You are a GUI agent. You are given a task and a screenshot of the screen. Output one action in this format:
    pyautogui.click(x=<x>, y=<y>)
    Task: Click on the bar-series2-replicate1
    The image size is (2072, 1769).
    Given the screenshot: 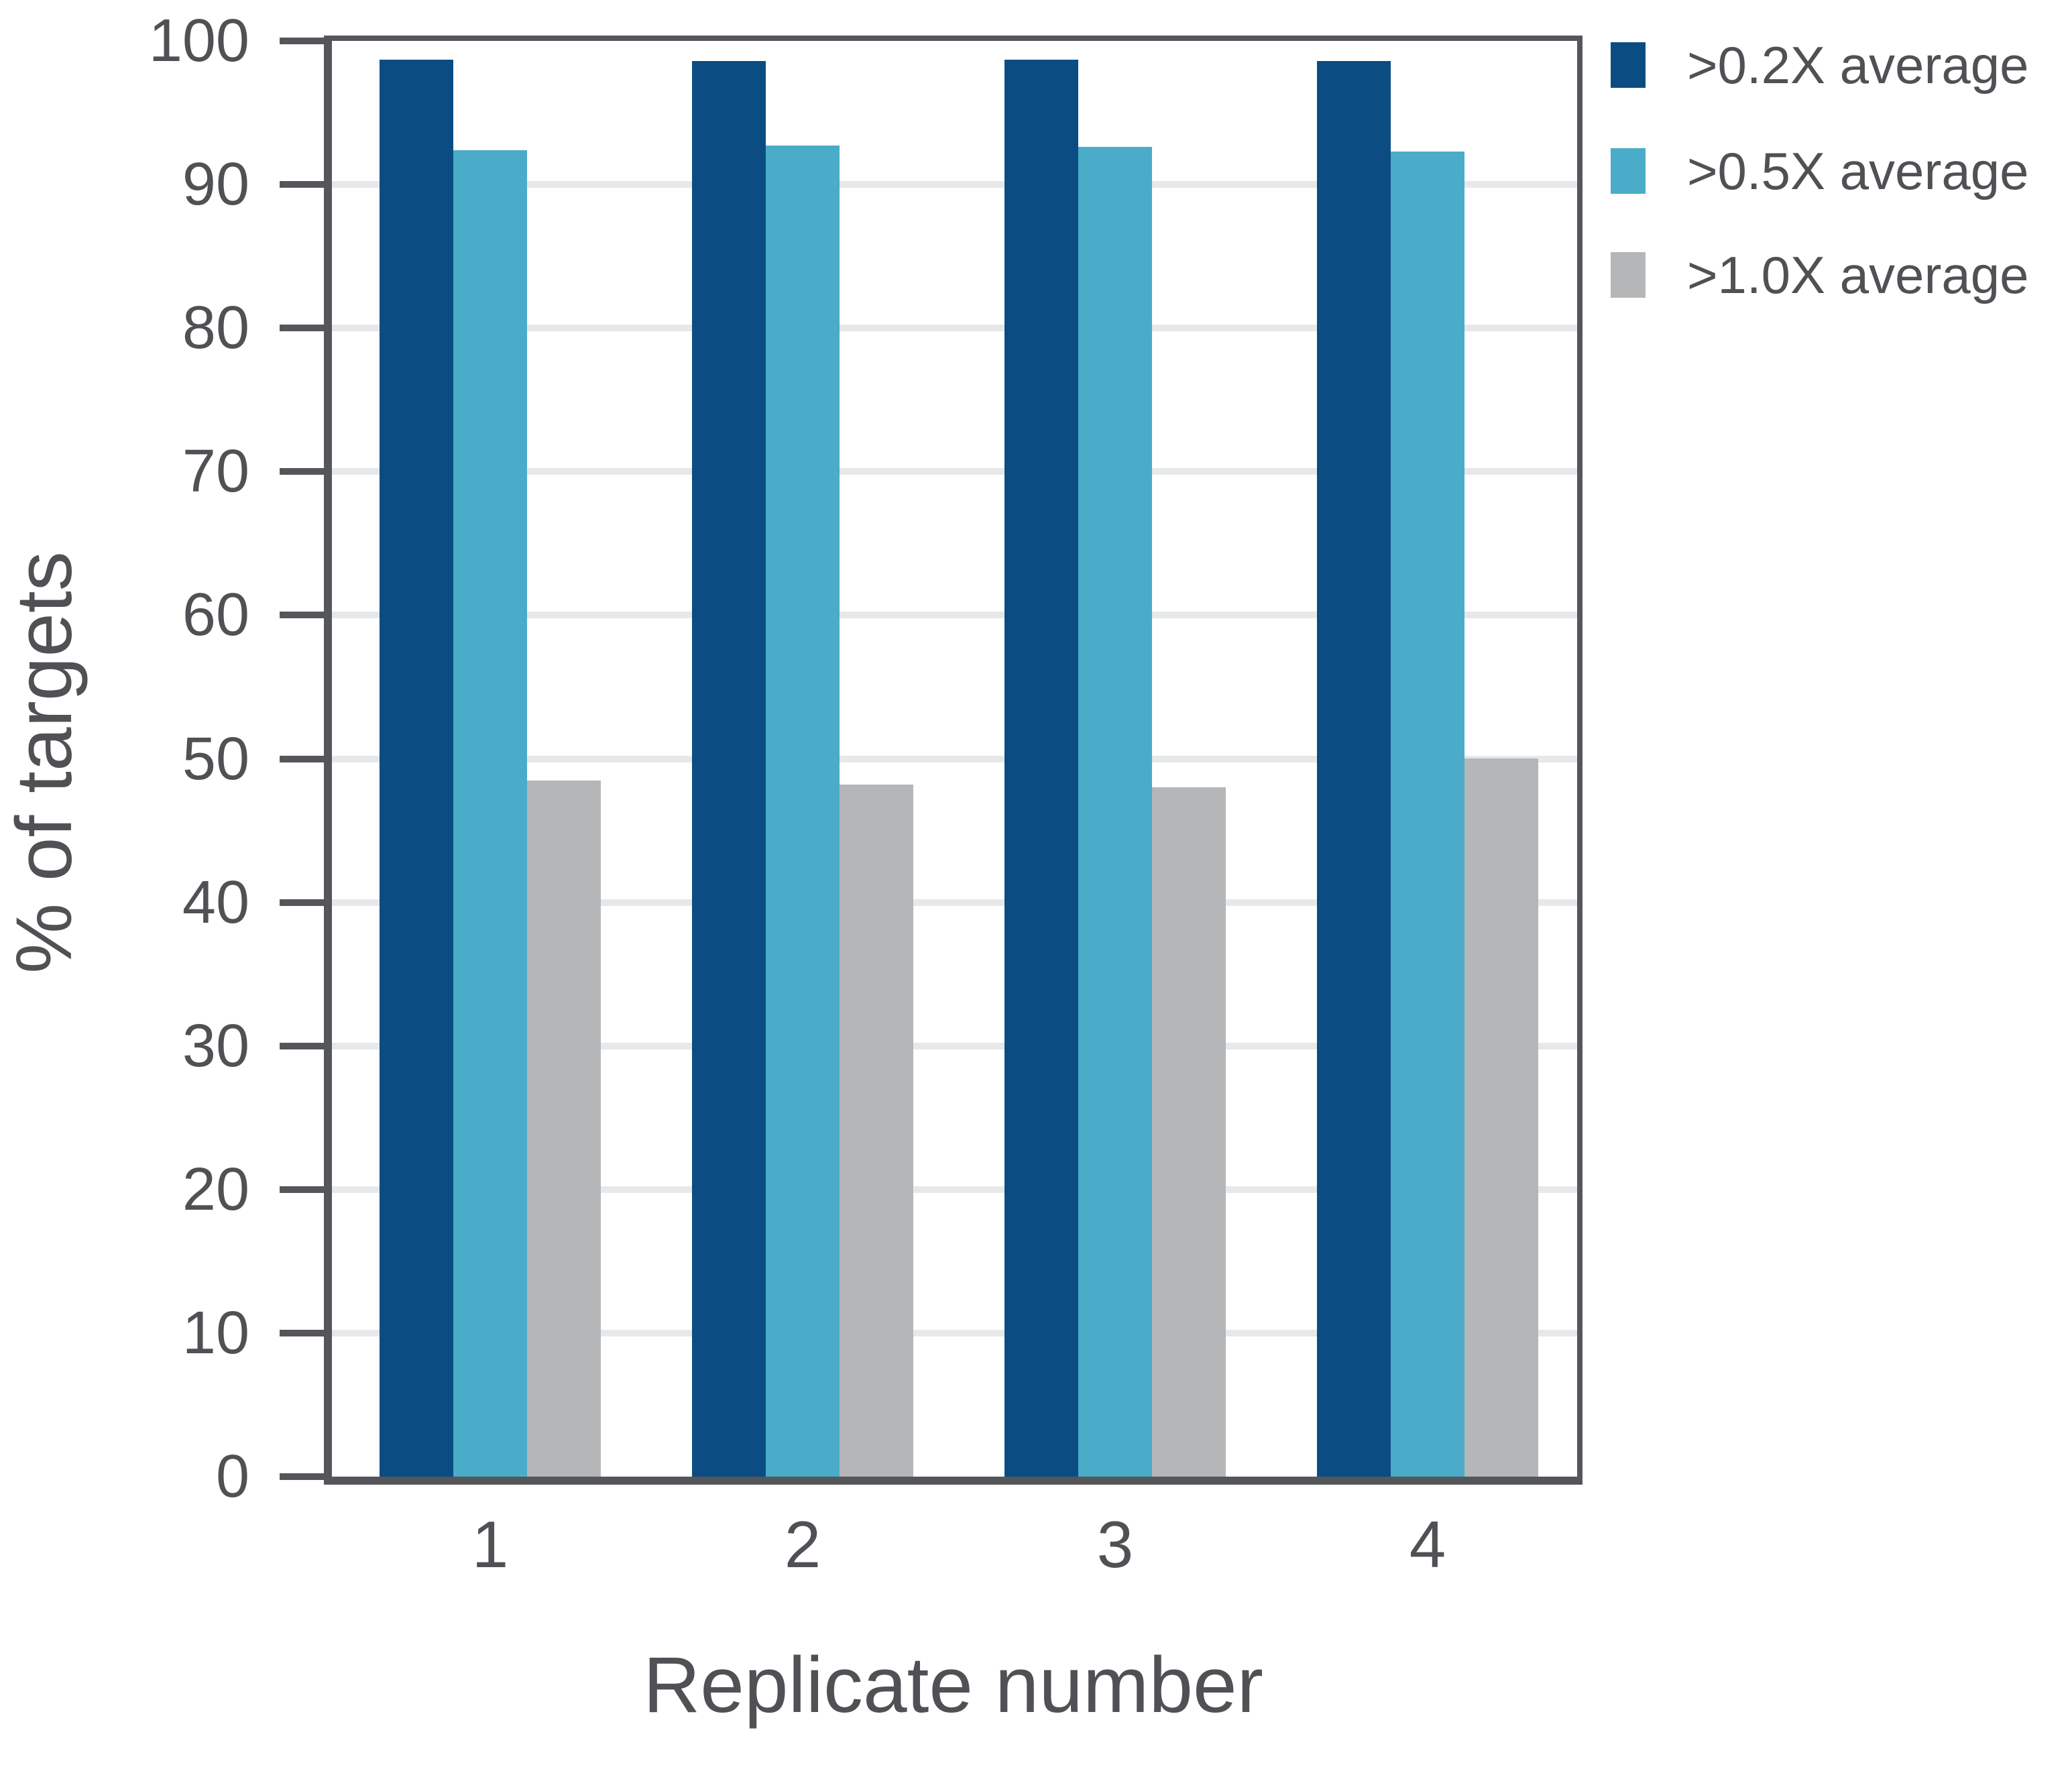 What is the action you would take?
    pyautogui.click(x=490, y=813)
    